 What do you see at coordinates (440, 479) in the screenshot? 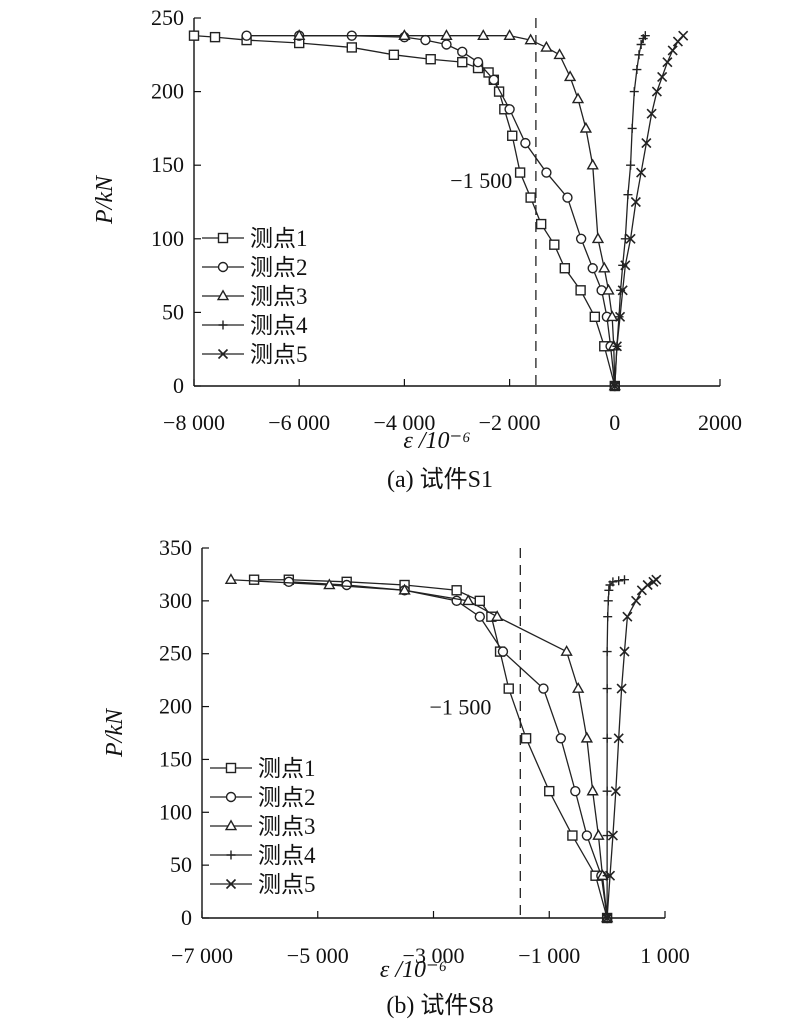
I see `figure-caption: (a) 试件S1` at bounding box center [440, 479].